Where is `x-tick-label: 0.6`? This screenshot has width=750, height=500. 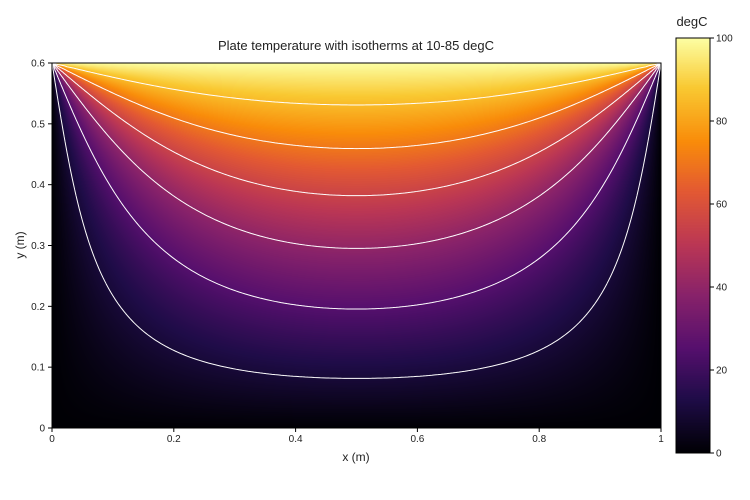 x-tick-label: 0.6 is located at coordinates (417, 439).